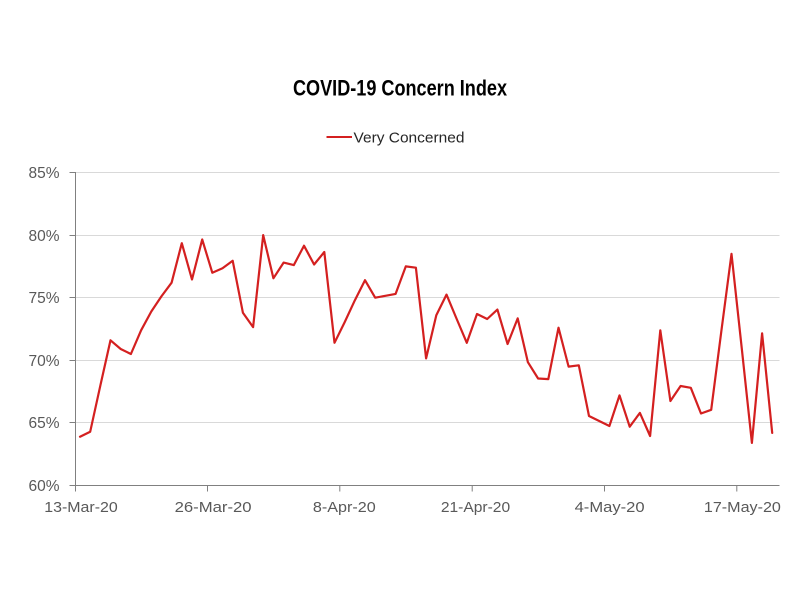 This screenshot has height=600, width=800. I want to click on svg-text: 26-Mar-20, so click(213, 507).